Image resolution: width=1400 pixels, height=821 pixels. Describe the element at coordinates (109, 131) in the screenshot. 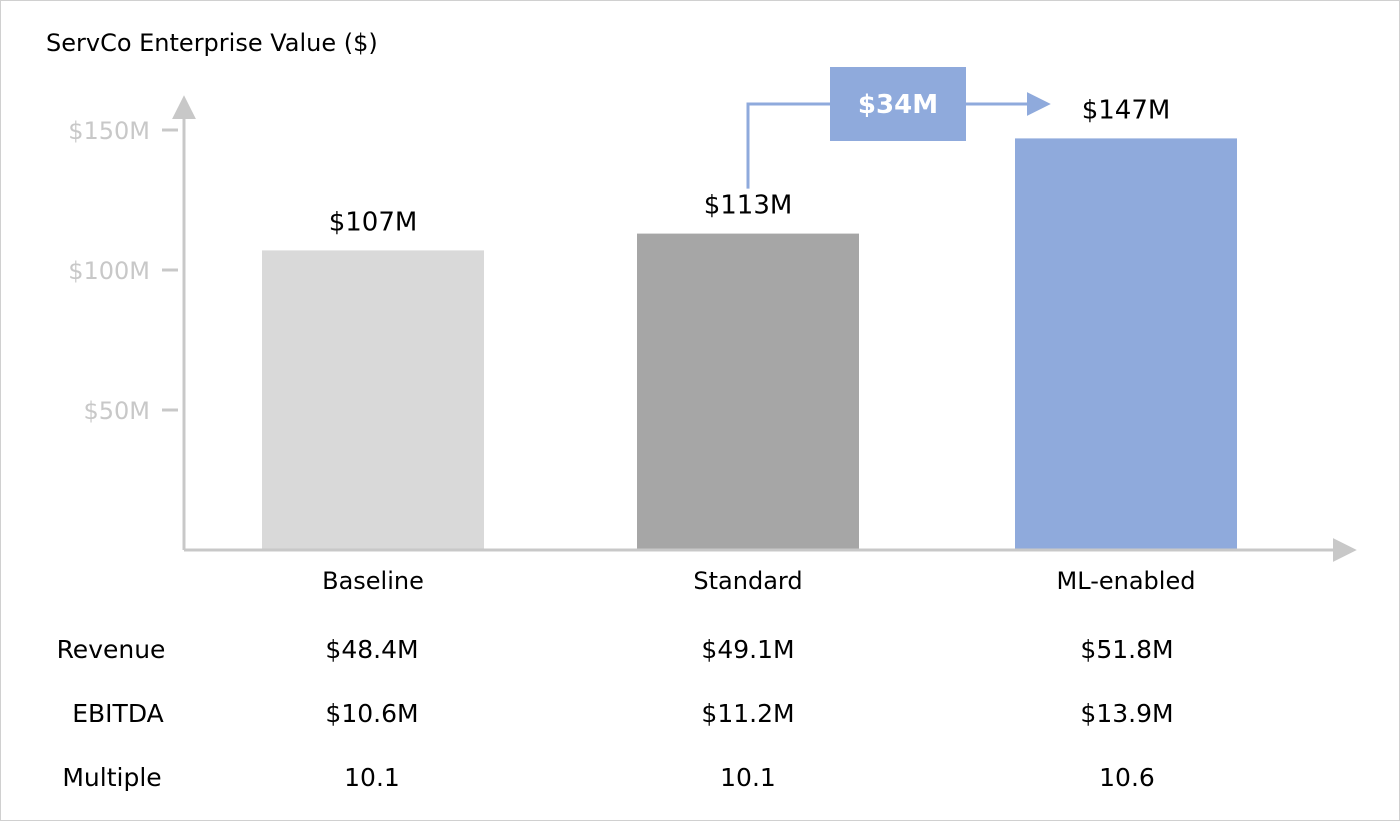

I see `y-tick-label-150: $150M` at that location.